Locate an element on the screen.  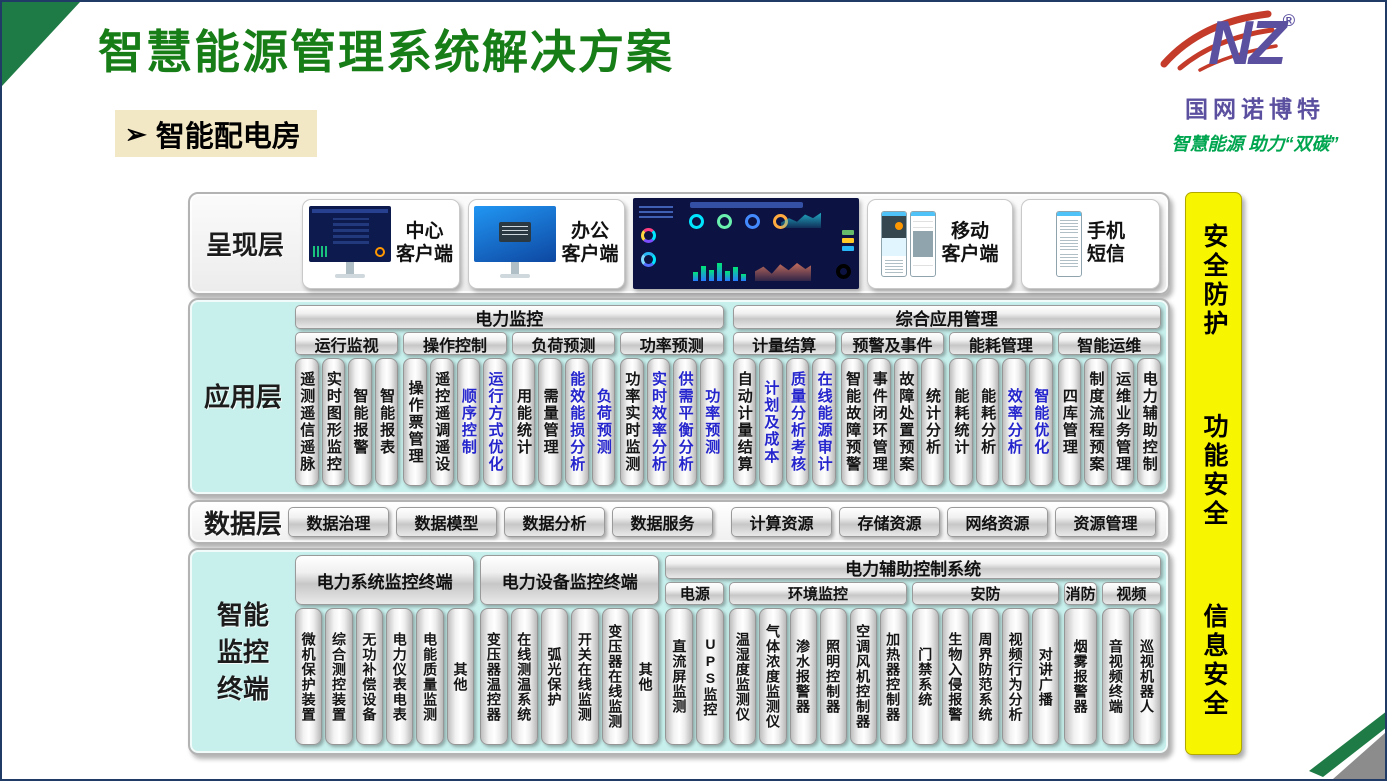
app-function-button: 统计分析 is located at coordinates (932, 422).